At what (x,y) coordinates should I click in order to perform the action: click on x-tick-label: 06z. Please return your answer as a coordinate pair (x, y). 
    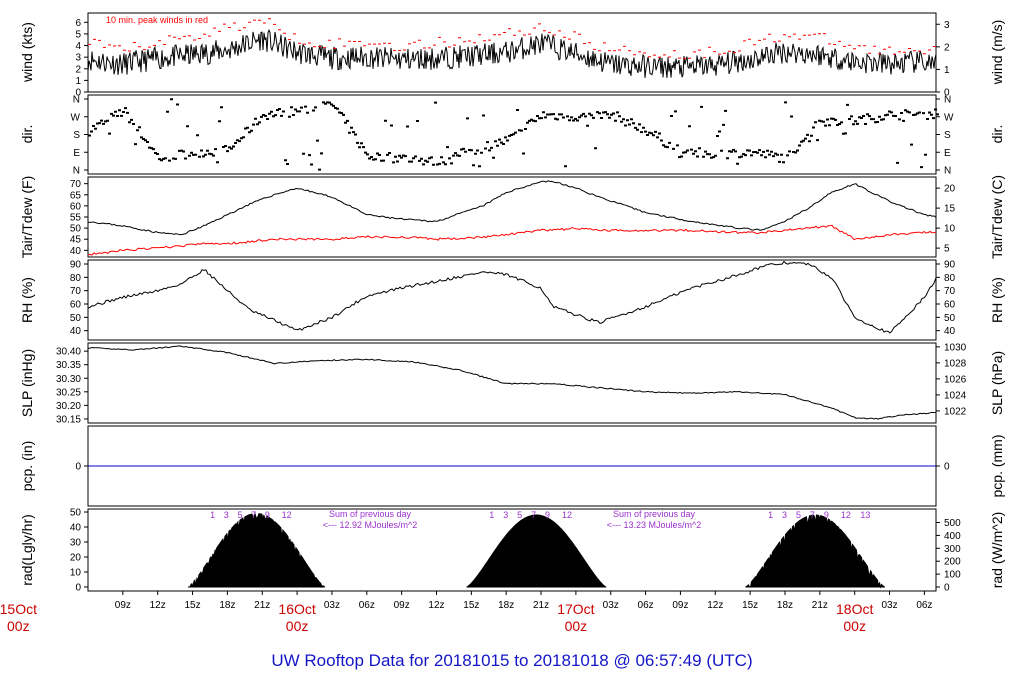
    Looking at the image, I should click on (367, 605).